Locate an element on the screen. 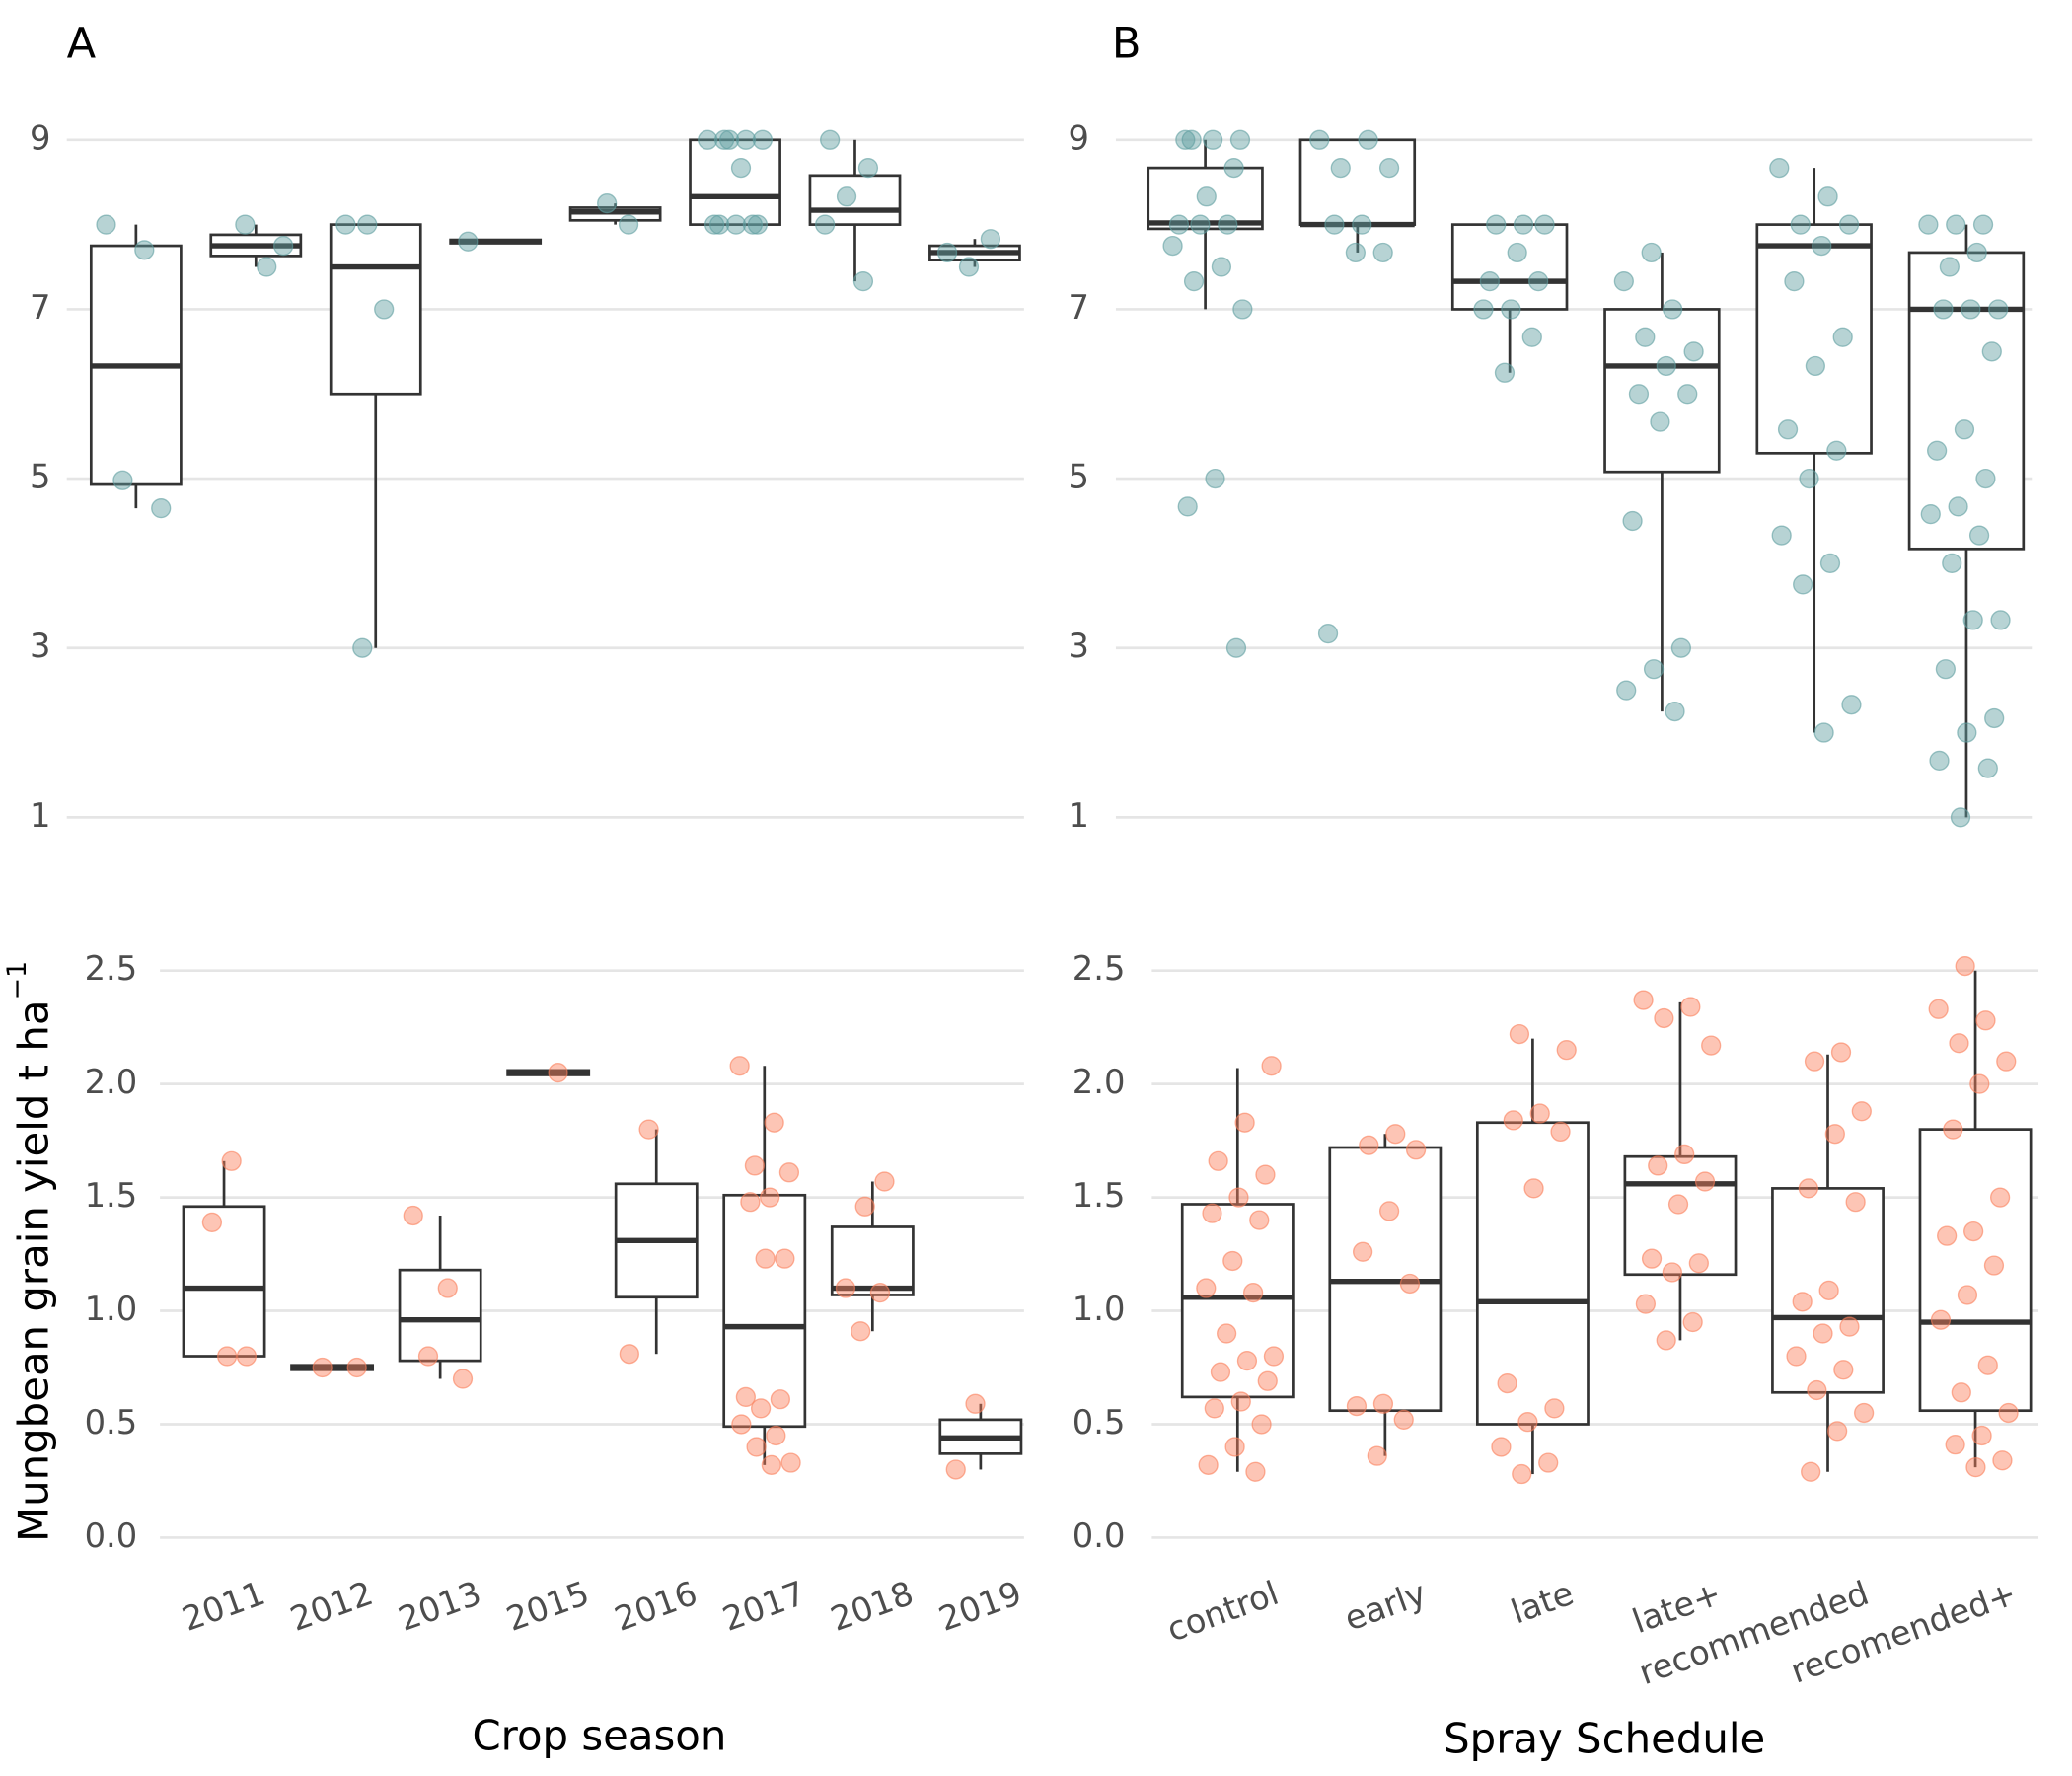  y-tick-label: 1.0 is located at coordinates (112, 1309).